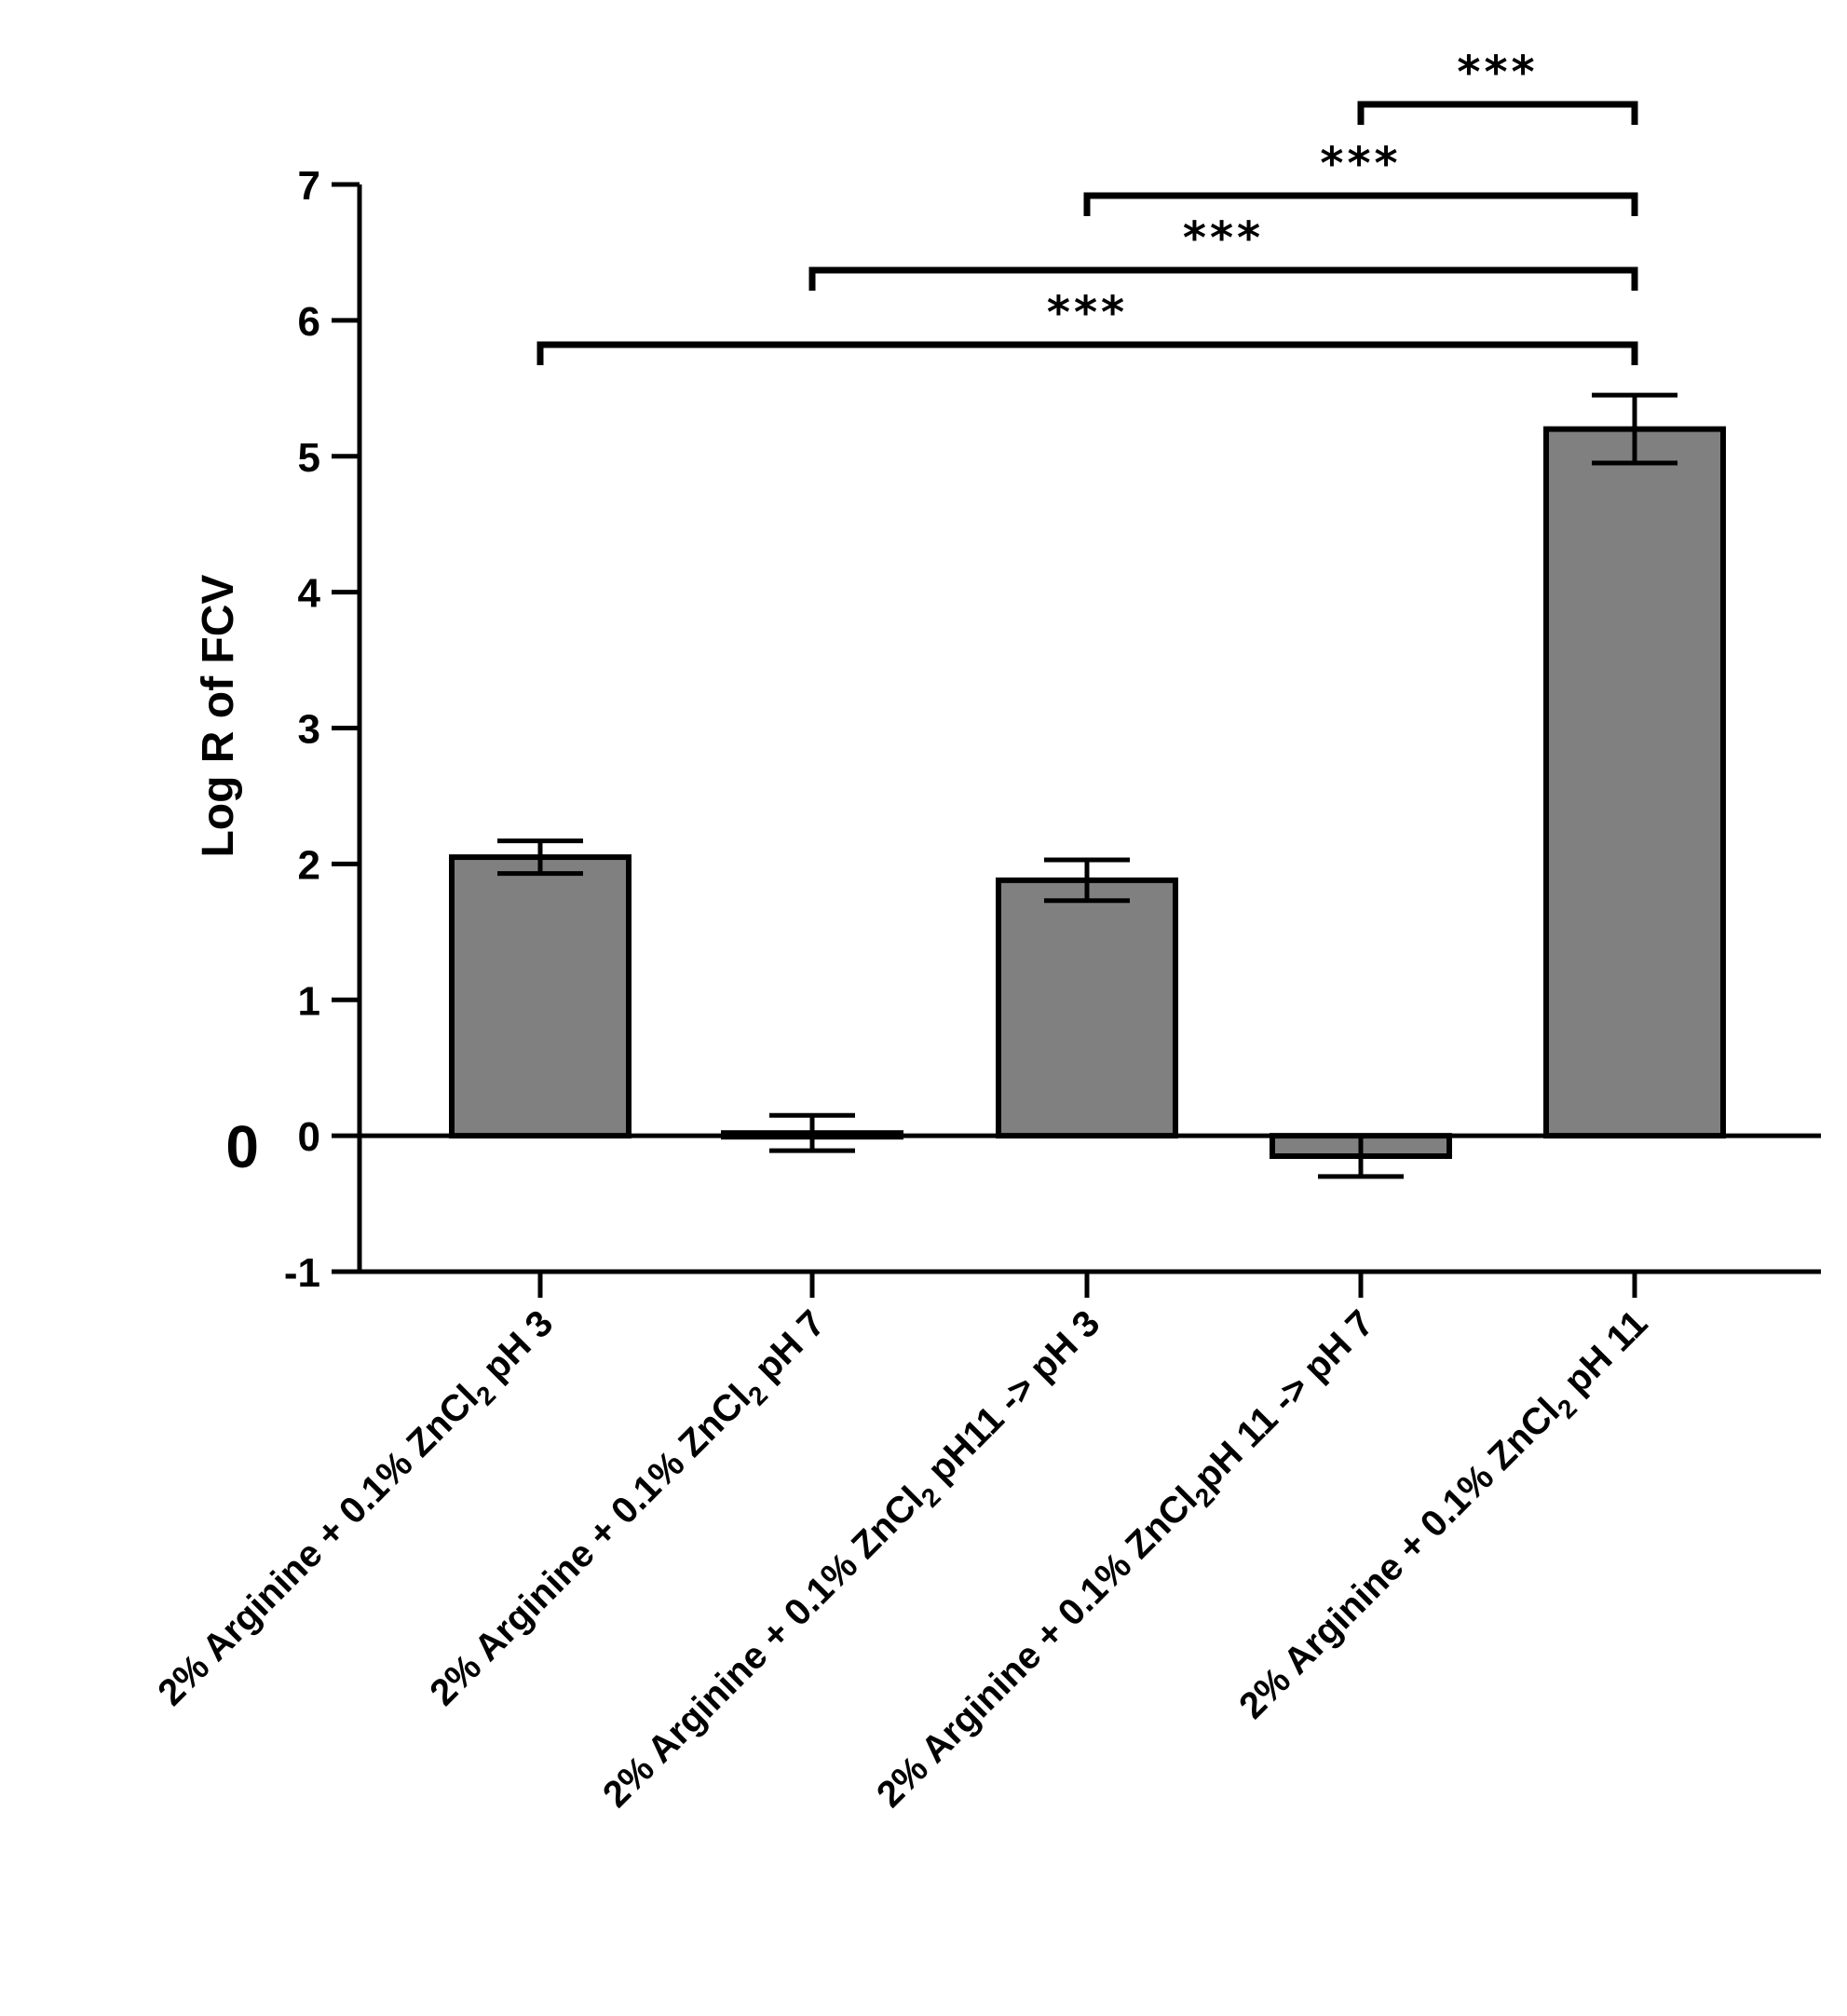  What do you see at coordinates (309, 458) in the screenshot?
I see `y-tick-label: 5` at bounding box center [309, 458].